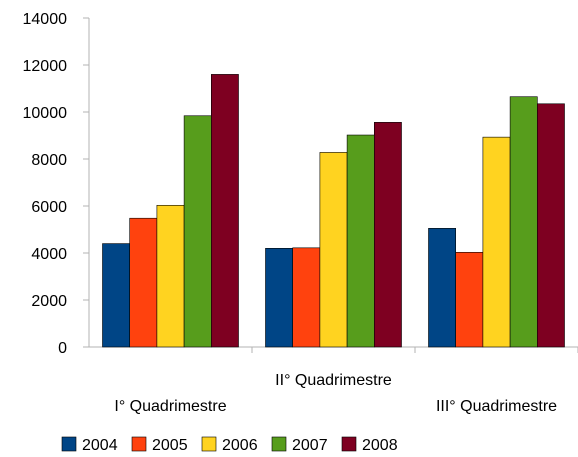 The width and height of the screenshot is (578, 457). Describe the element at coordinates (333, 380) in the screenshot. I see `x-category-label: II° Quadrimestre` at that location.